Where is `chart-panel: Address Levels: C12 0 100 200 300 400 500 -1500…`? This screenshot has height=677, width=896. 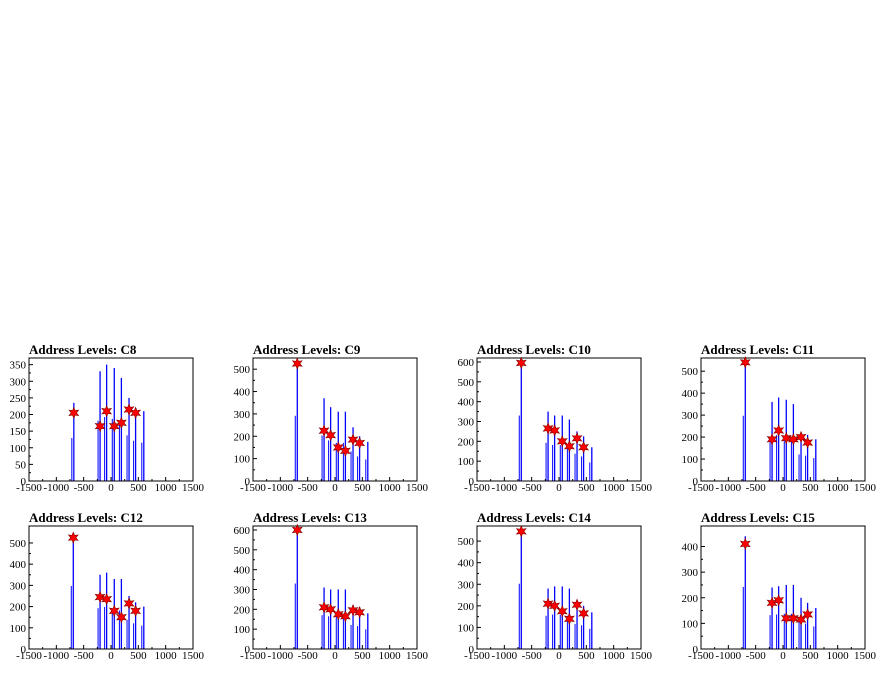 chart-panel: Address Levels: C12 0 100 200 300 400 500 -1500… is located at coordinates (107, 586).